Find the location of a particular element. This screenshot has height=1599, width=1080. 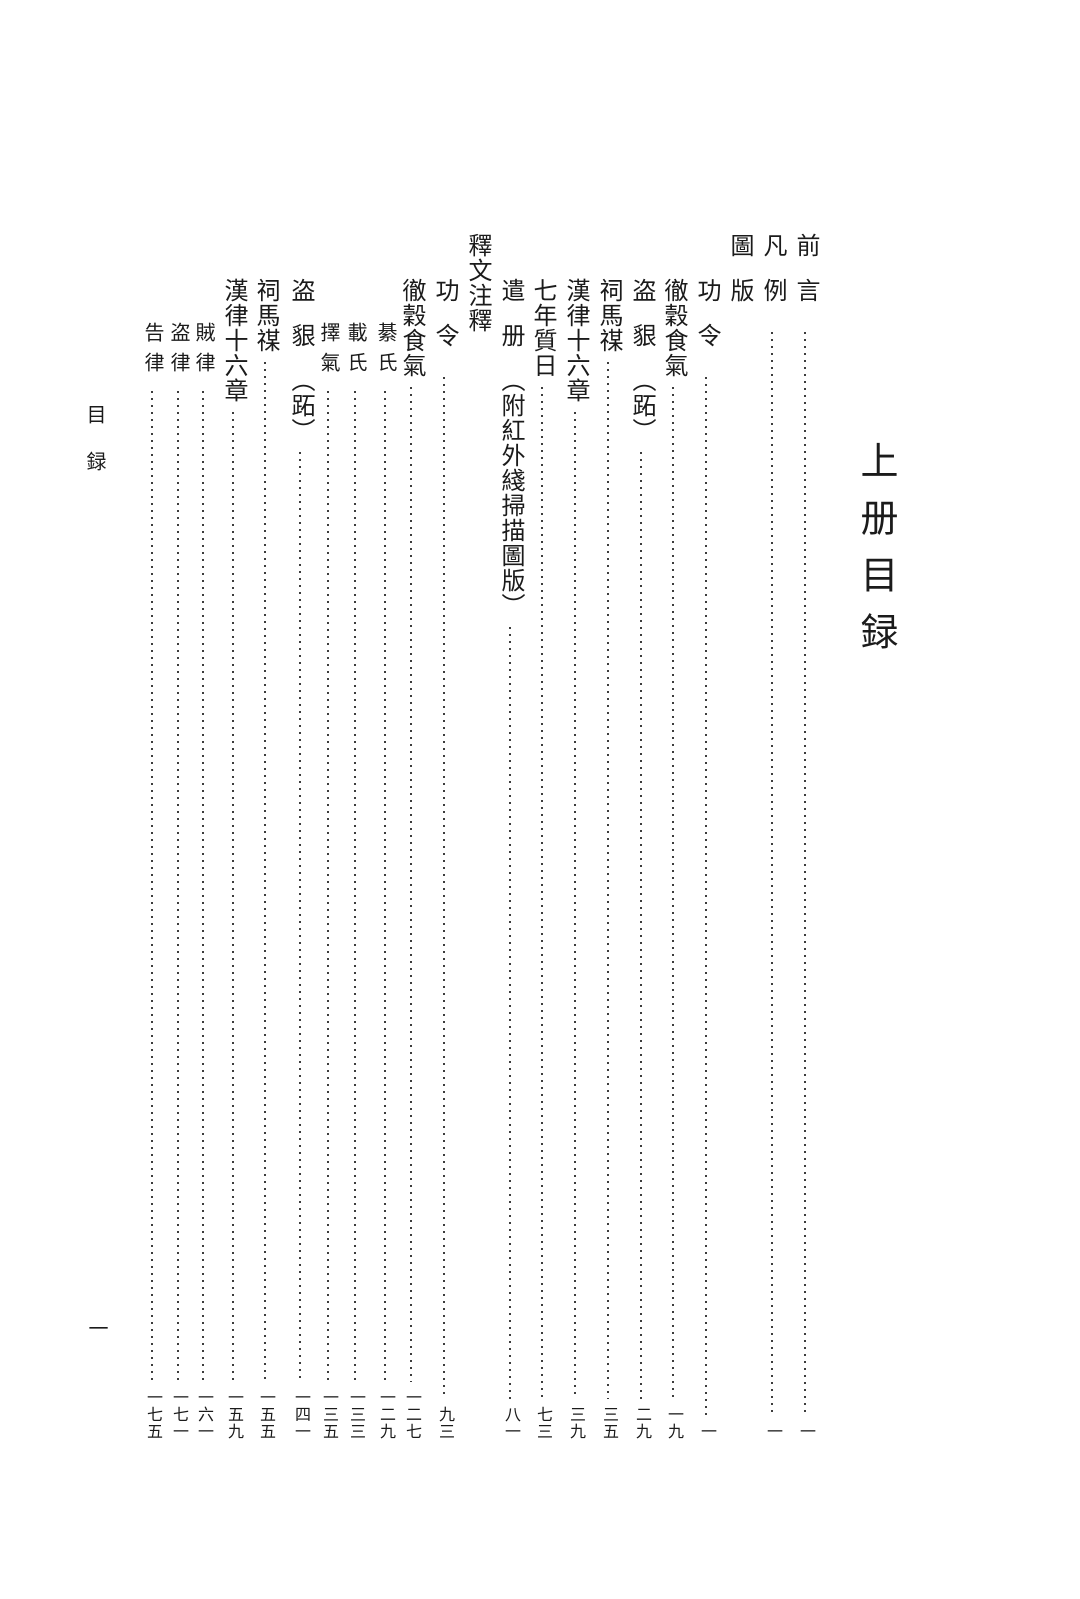

entry-title: 盗律 is located at coordinates (178, 352).